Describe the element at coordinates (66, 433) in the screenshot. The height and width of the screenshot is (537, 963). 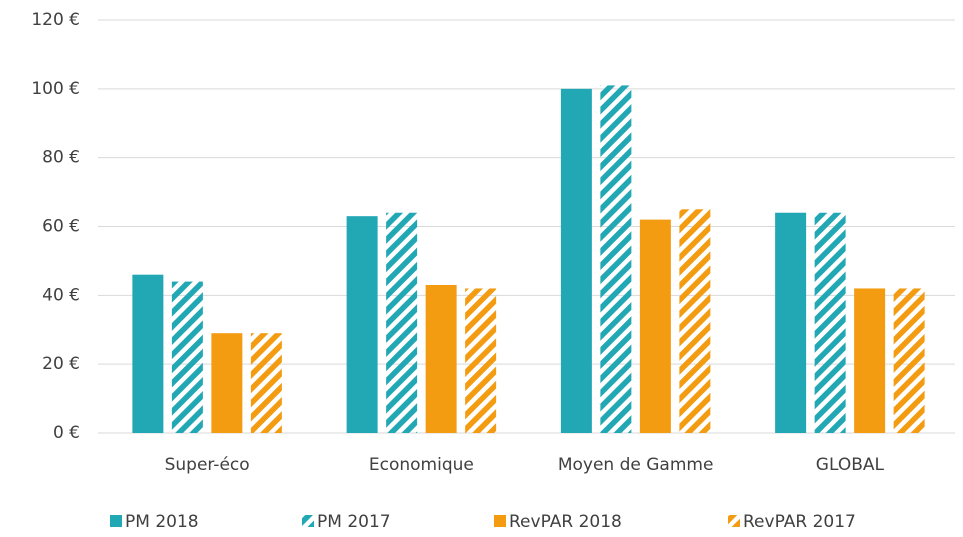
I see `y-tick-label: 0 €` at that location.